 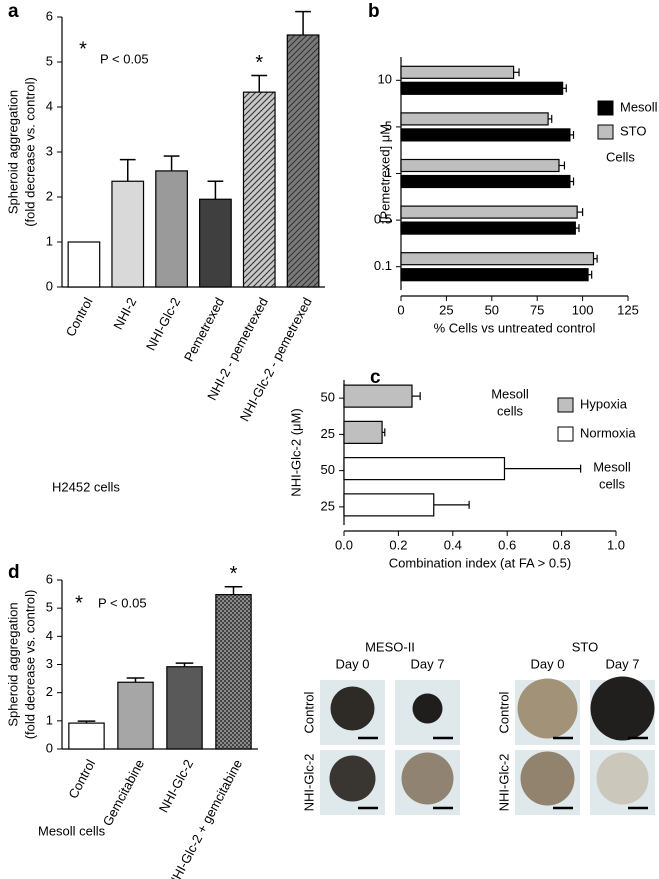 What do you see at coordinates (585, 646) in the screenshot?
I see `group-title: STO` at bounding box center [585, 646].